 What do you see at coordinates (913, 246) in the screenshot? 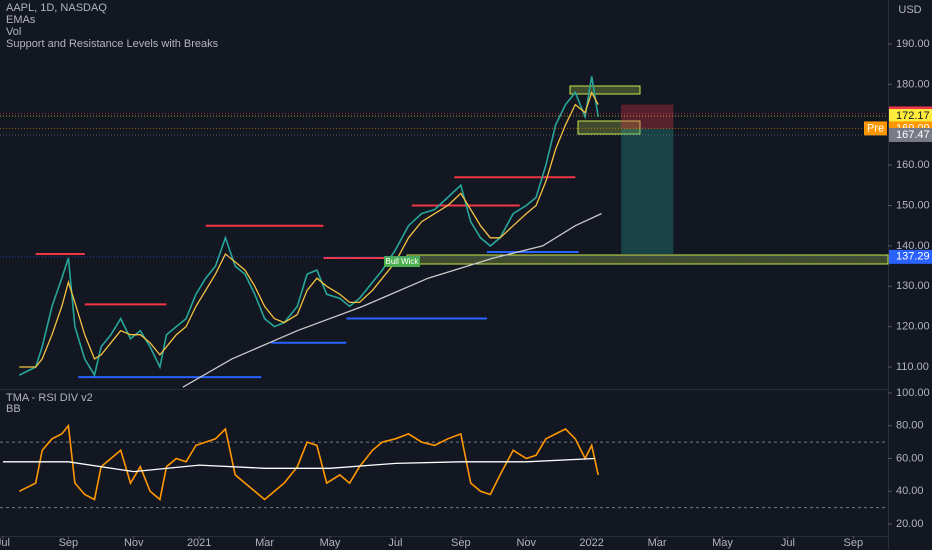
I see `y-tick-label: 140.00` at bounding box center [913, 246].